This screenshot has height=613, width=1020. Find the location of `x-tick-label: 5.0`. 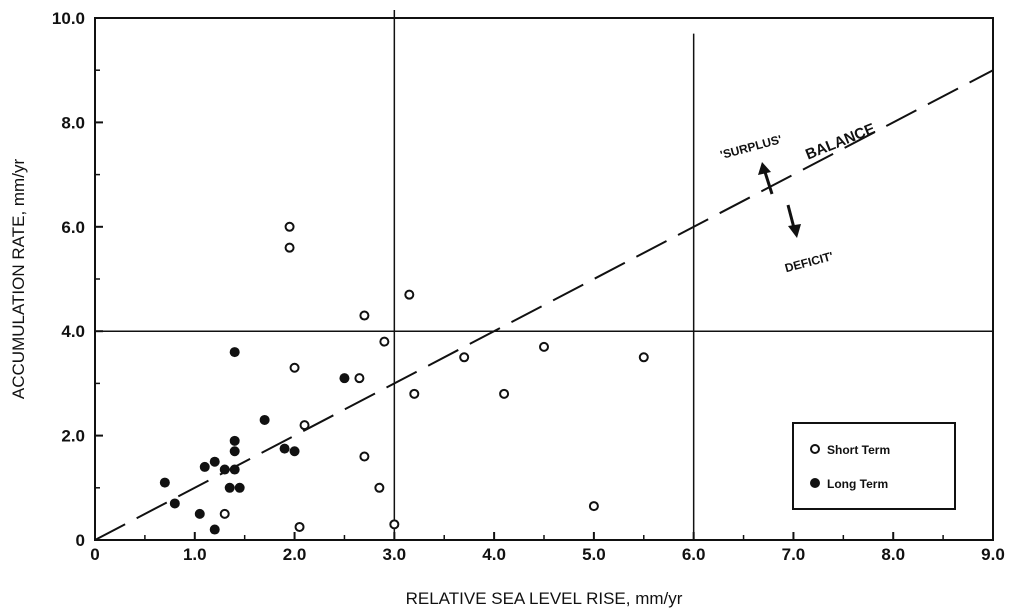

x-tick-label: 5.0 is located at coordinates (594, 554).